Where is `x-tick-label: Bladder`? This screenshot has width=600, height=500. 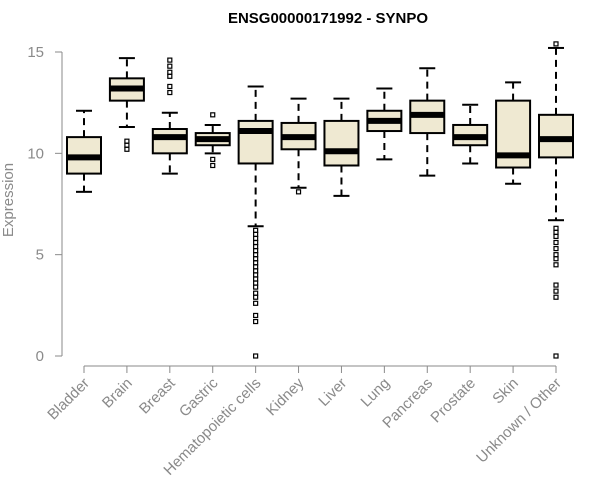
x-tick-label: Bladder is located at coordinates (68, 399).